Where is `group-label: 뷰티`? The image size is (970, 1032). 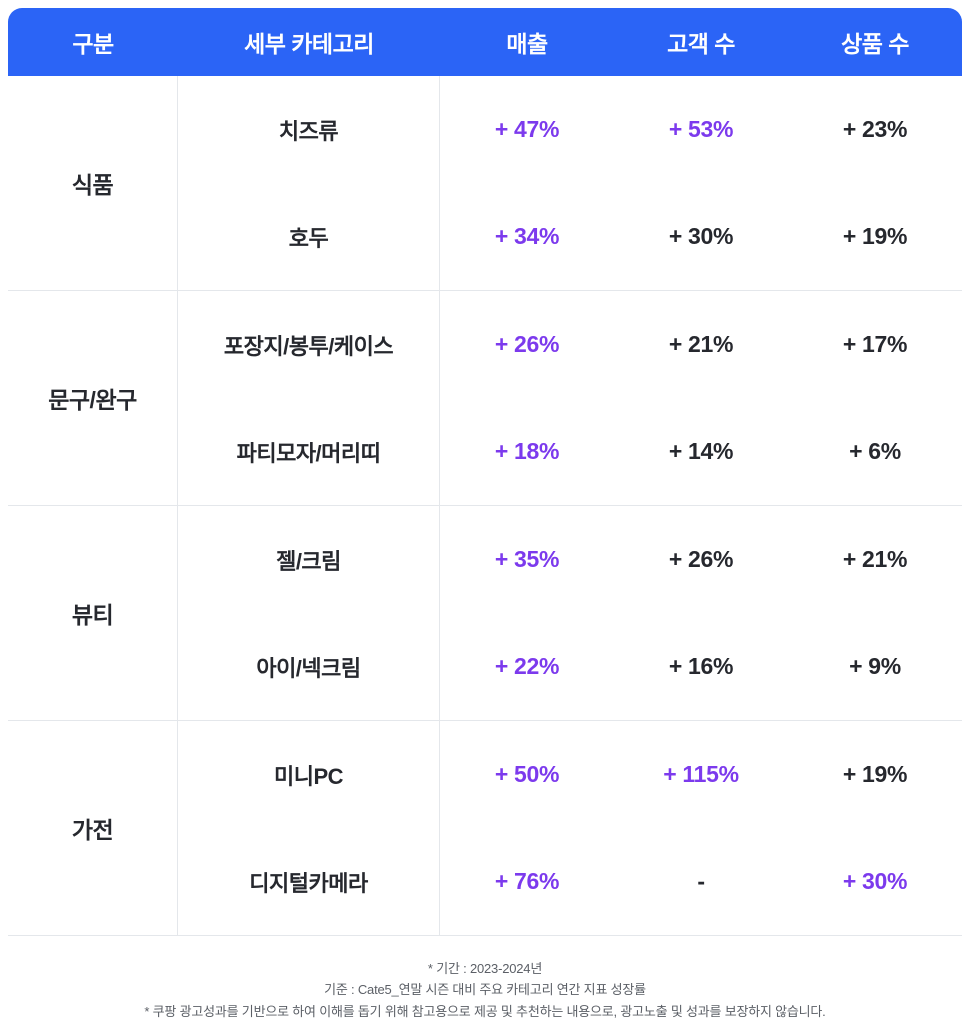
group-label: 뷰티 is located at coordinates (93, 613).